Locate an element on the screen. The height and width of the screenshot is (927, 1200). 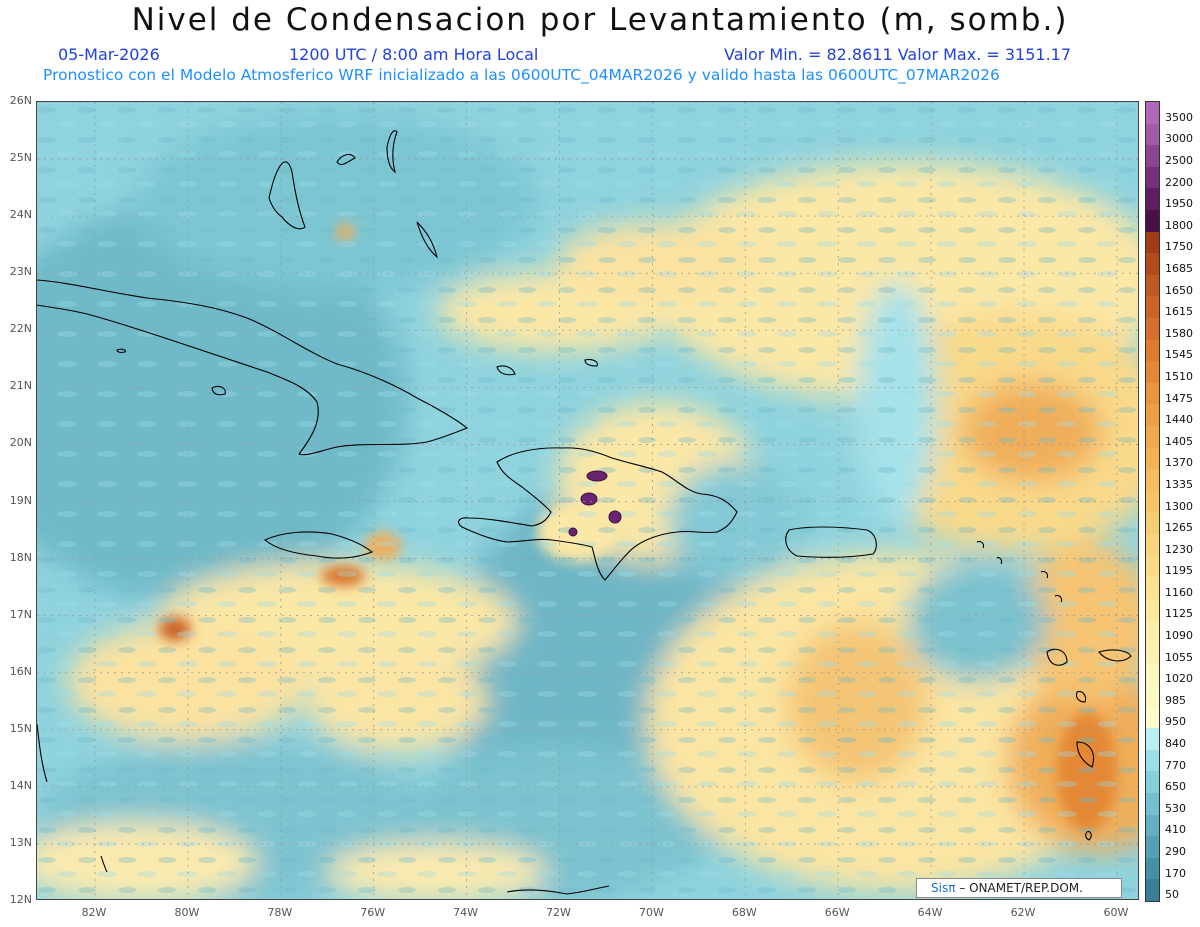
colorbar-label: 1125 is located at coordinates (1179, 614).